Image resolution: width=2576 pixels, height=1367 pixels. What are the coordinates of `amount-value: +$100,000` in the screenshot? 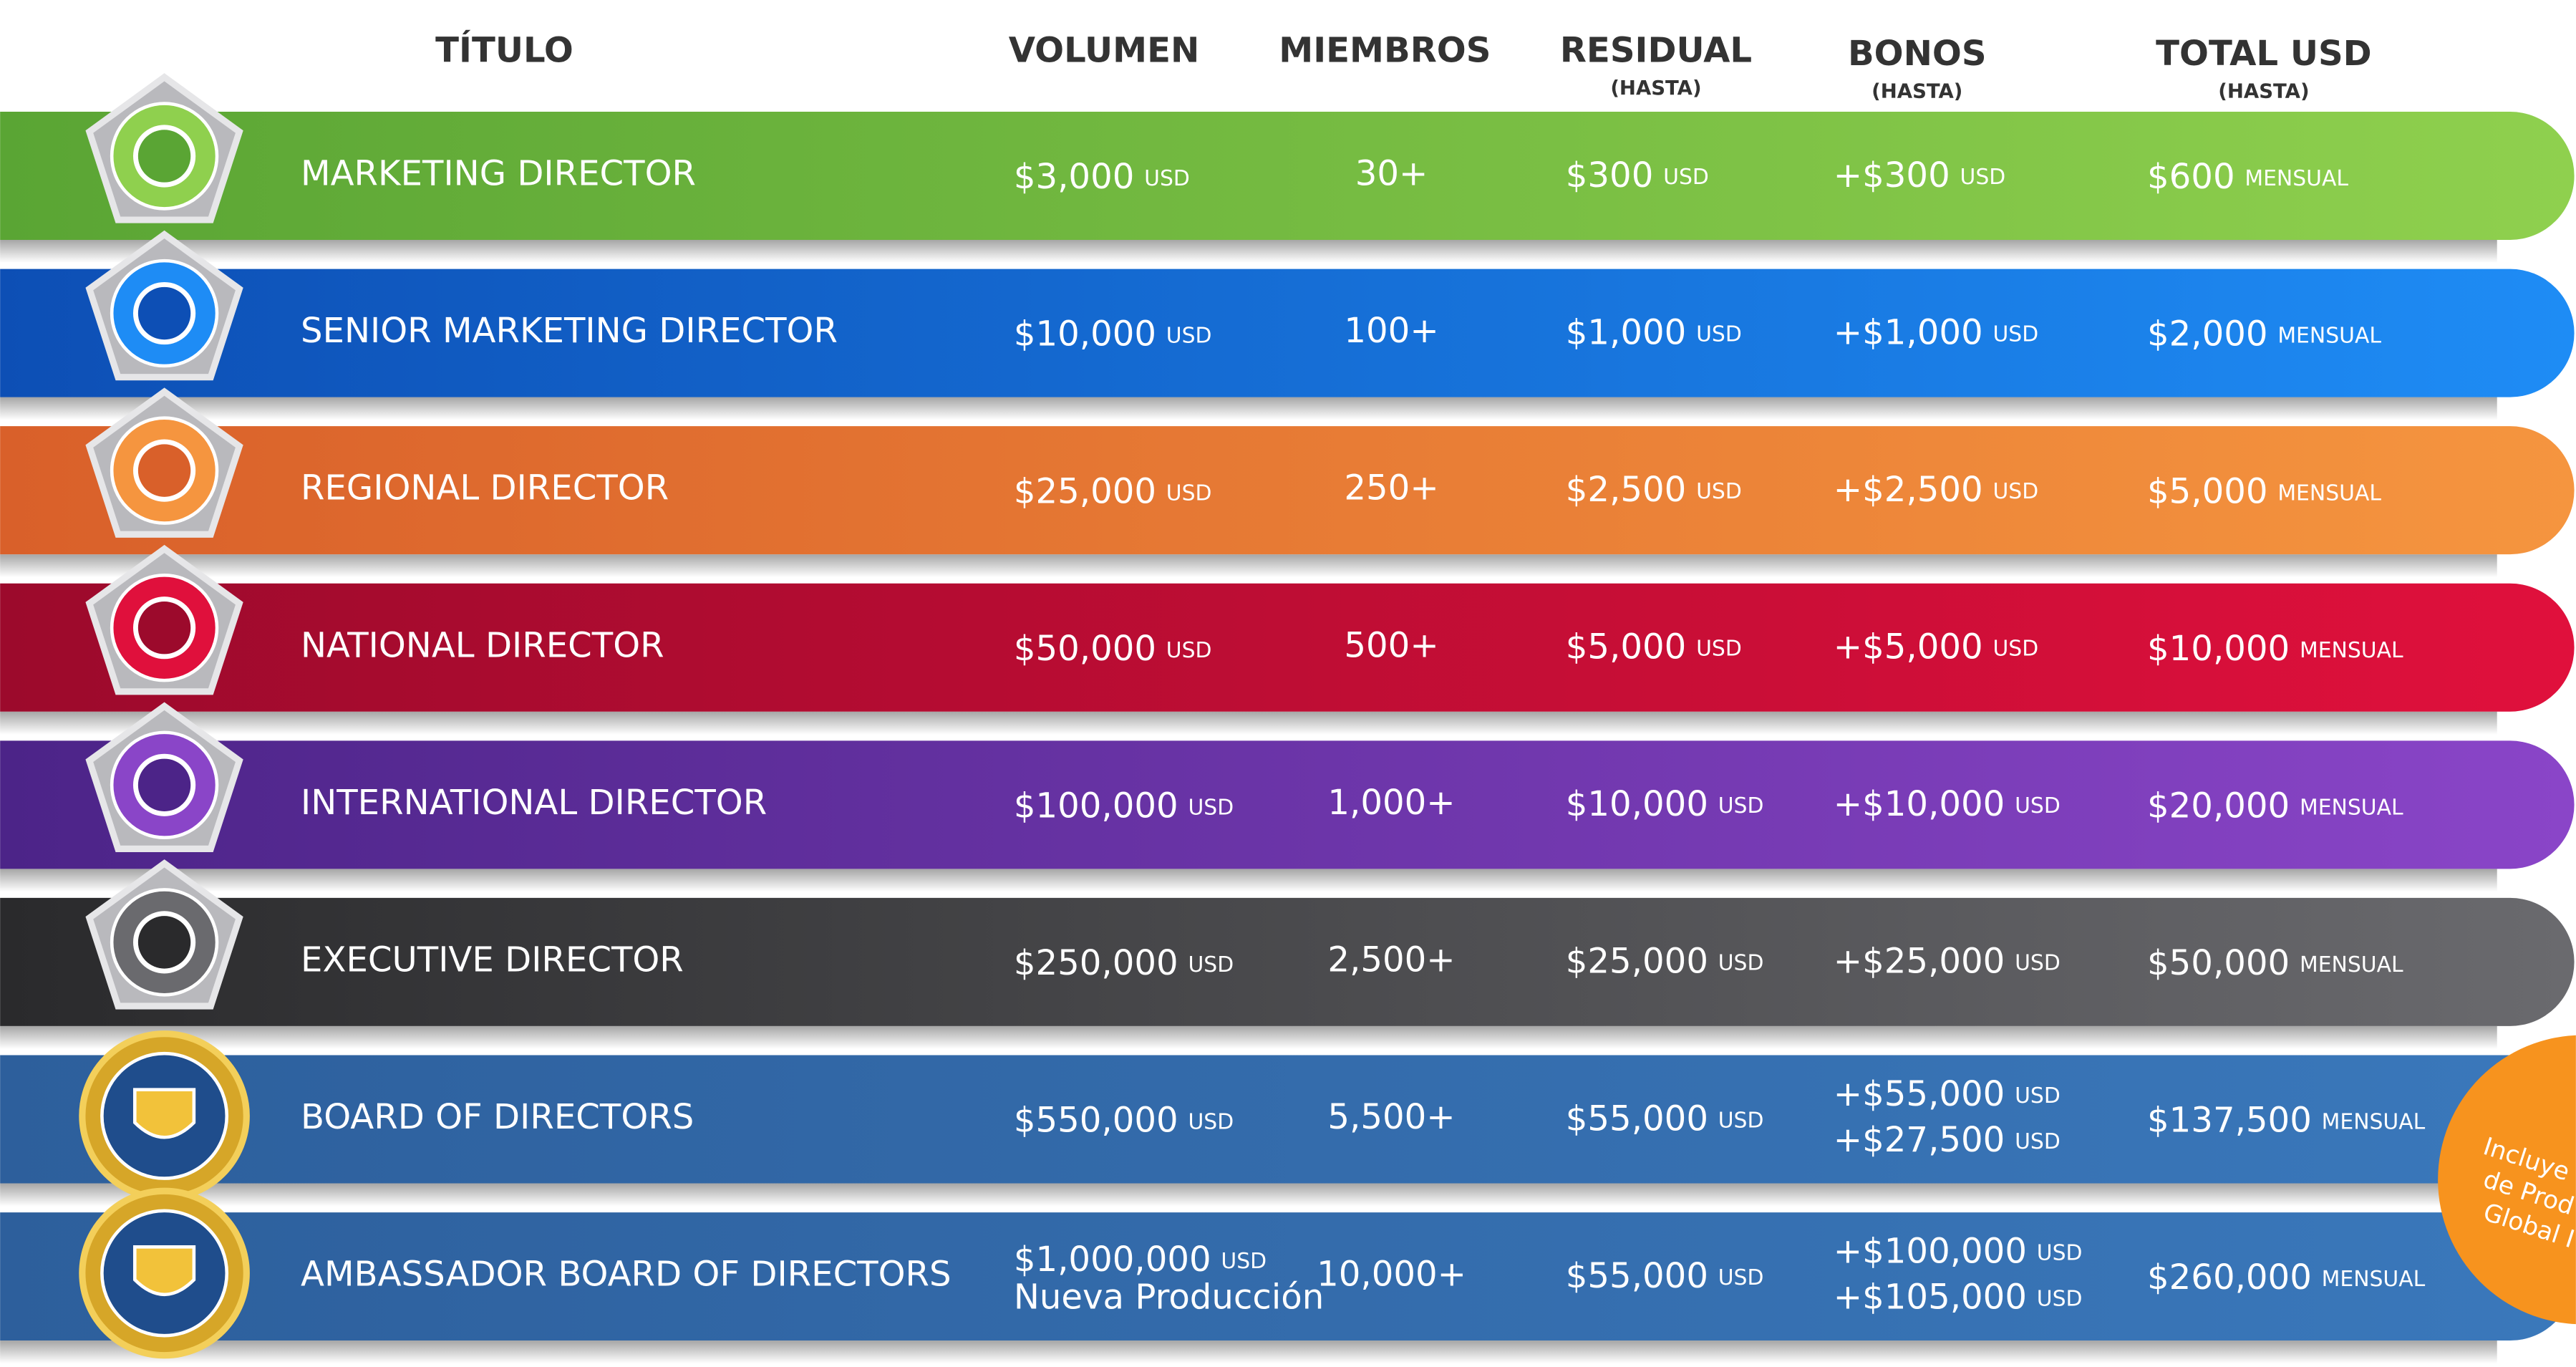 It's located at (1931, 1251).